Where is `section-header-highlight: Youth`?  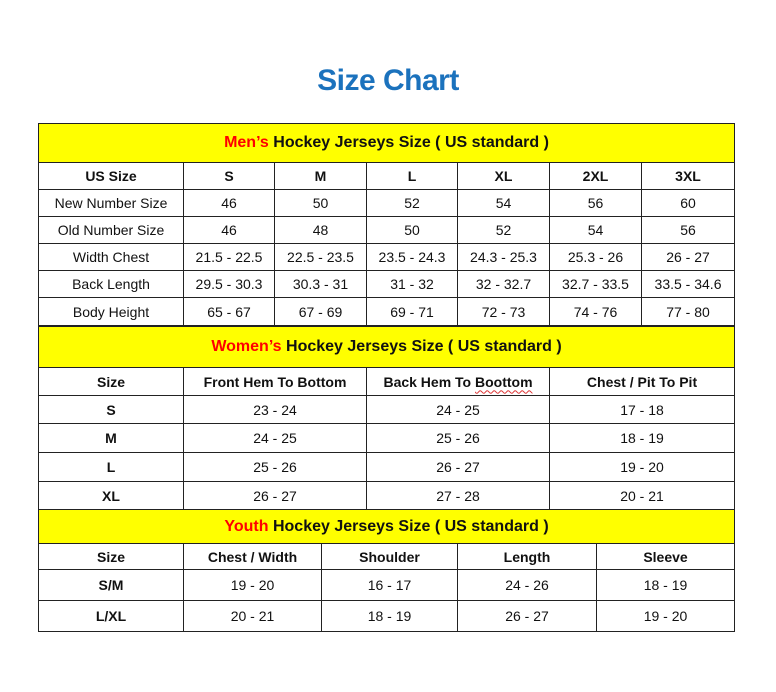
section-header-highlight: Youth is located at coordinates (246, 526).